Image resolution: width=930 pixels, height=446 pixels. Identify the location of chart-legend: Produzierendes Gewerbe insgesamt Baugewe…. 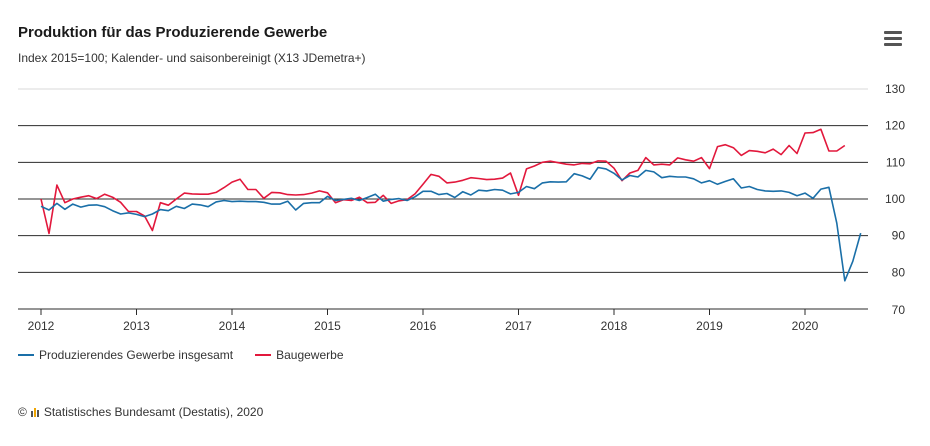
(181, 355).